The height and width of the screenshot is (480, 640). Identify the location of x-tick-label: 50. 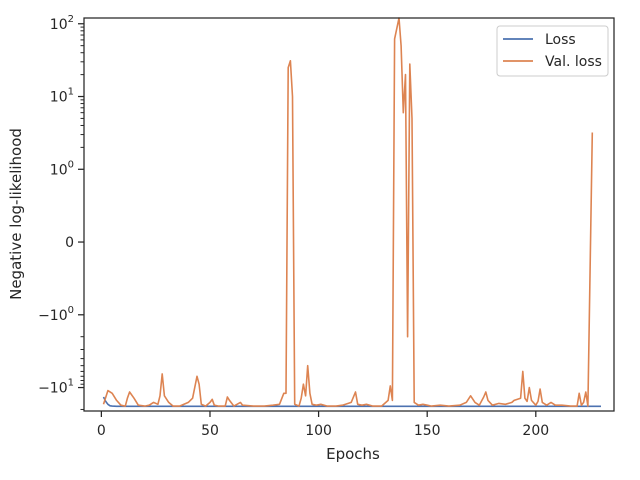
(210, 431).